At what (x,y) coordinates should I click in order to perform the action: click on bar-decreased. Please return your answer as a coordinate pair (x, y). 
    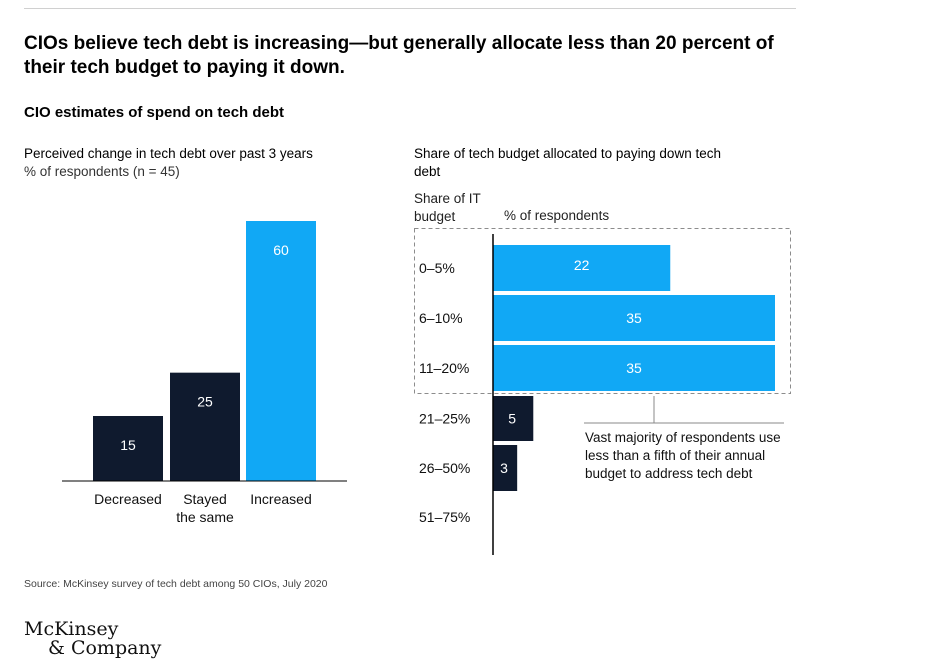
    Looking at the image, I should click on (128, 448).